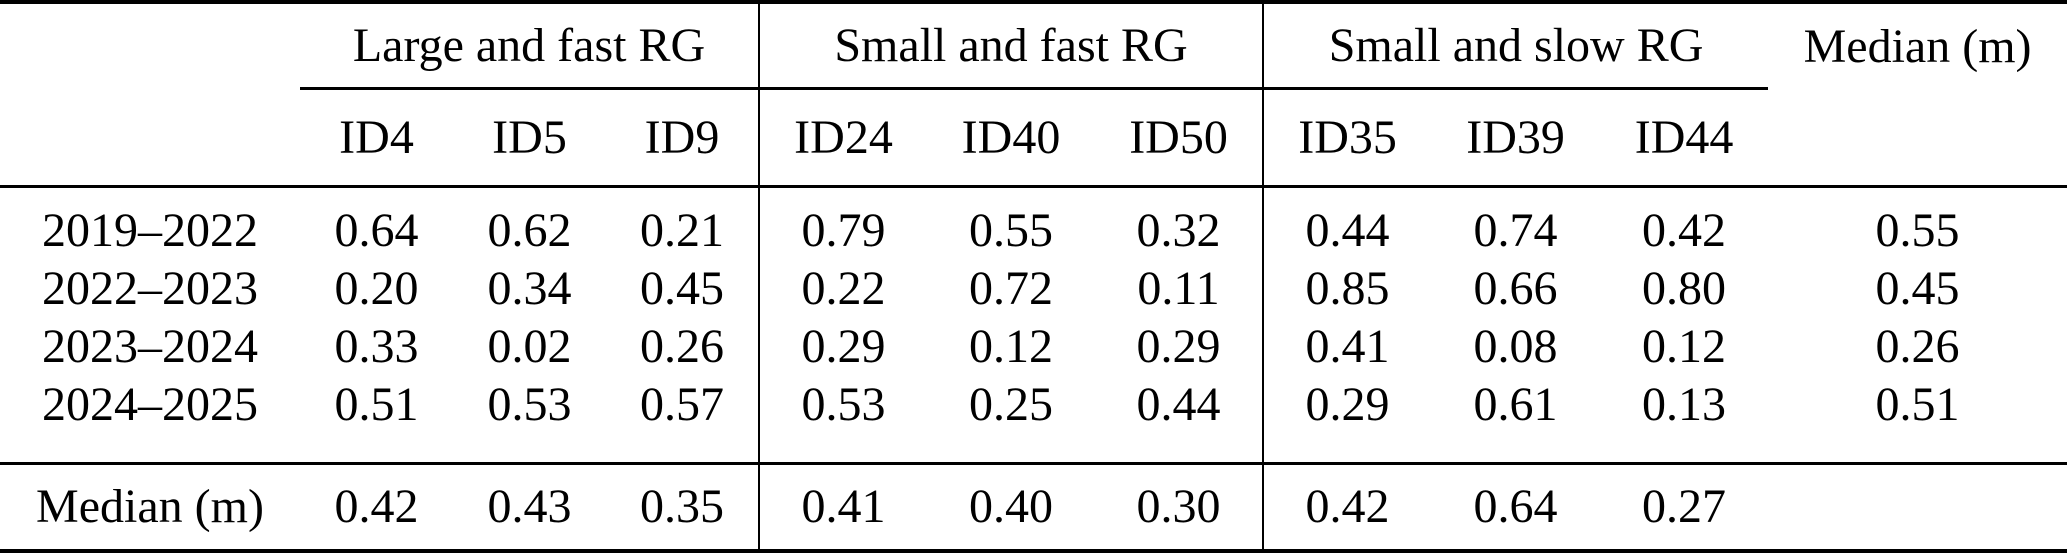 This screenshot has width=2067, height=557. I want to click on value-cell: 0.25, so click(1011, 404).